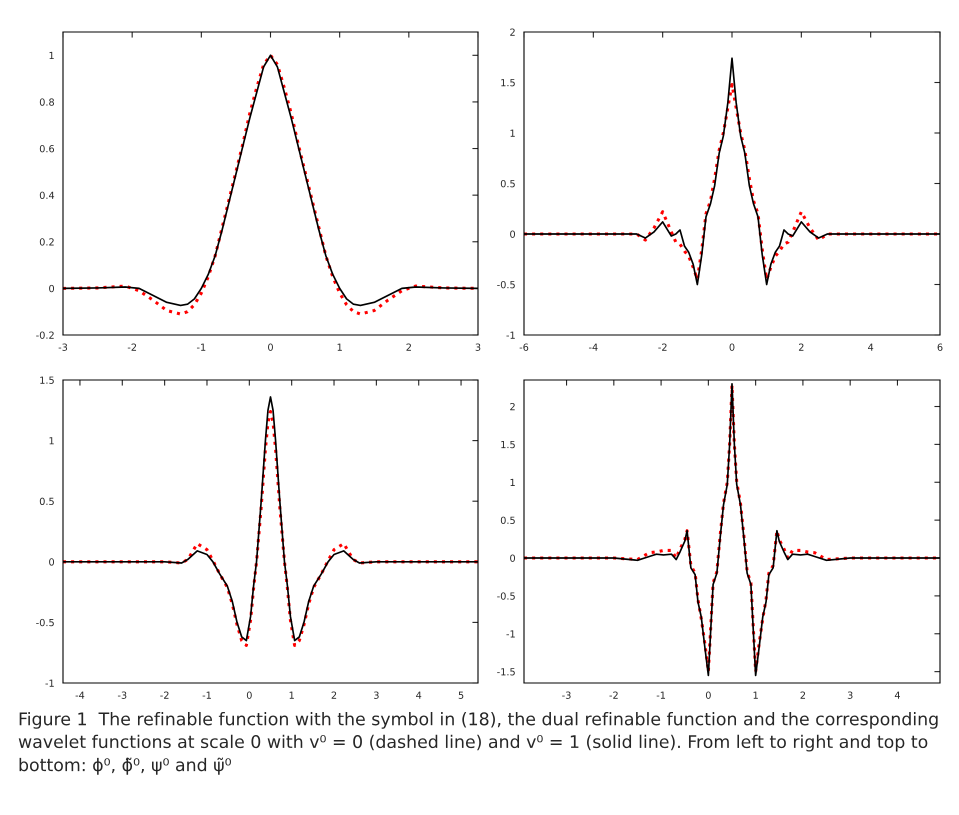  Describe the element at coordinates (45, 335) in the screenshot. I see `y-tick-label: -0.2` at that location.